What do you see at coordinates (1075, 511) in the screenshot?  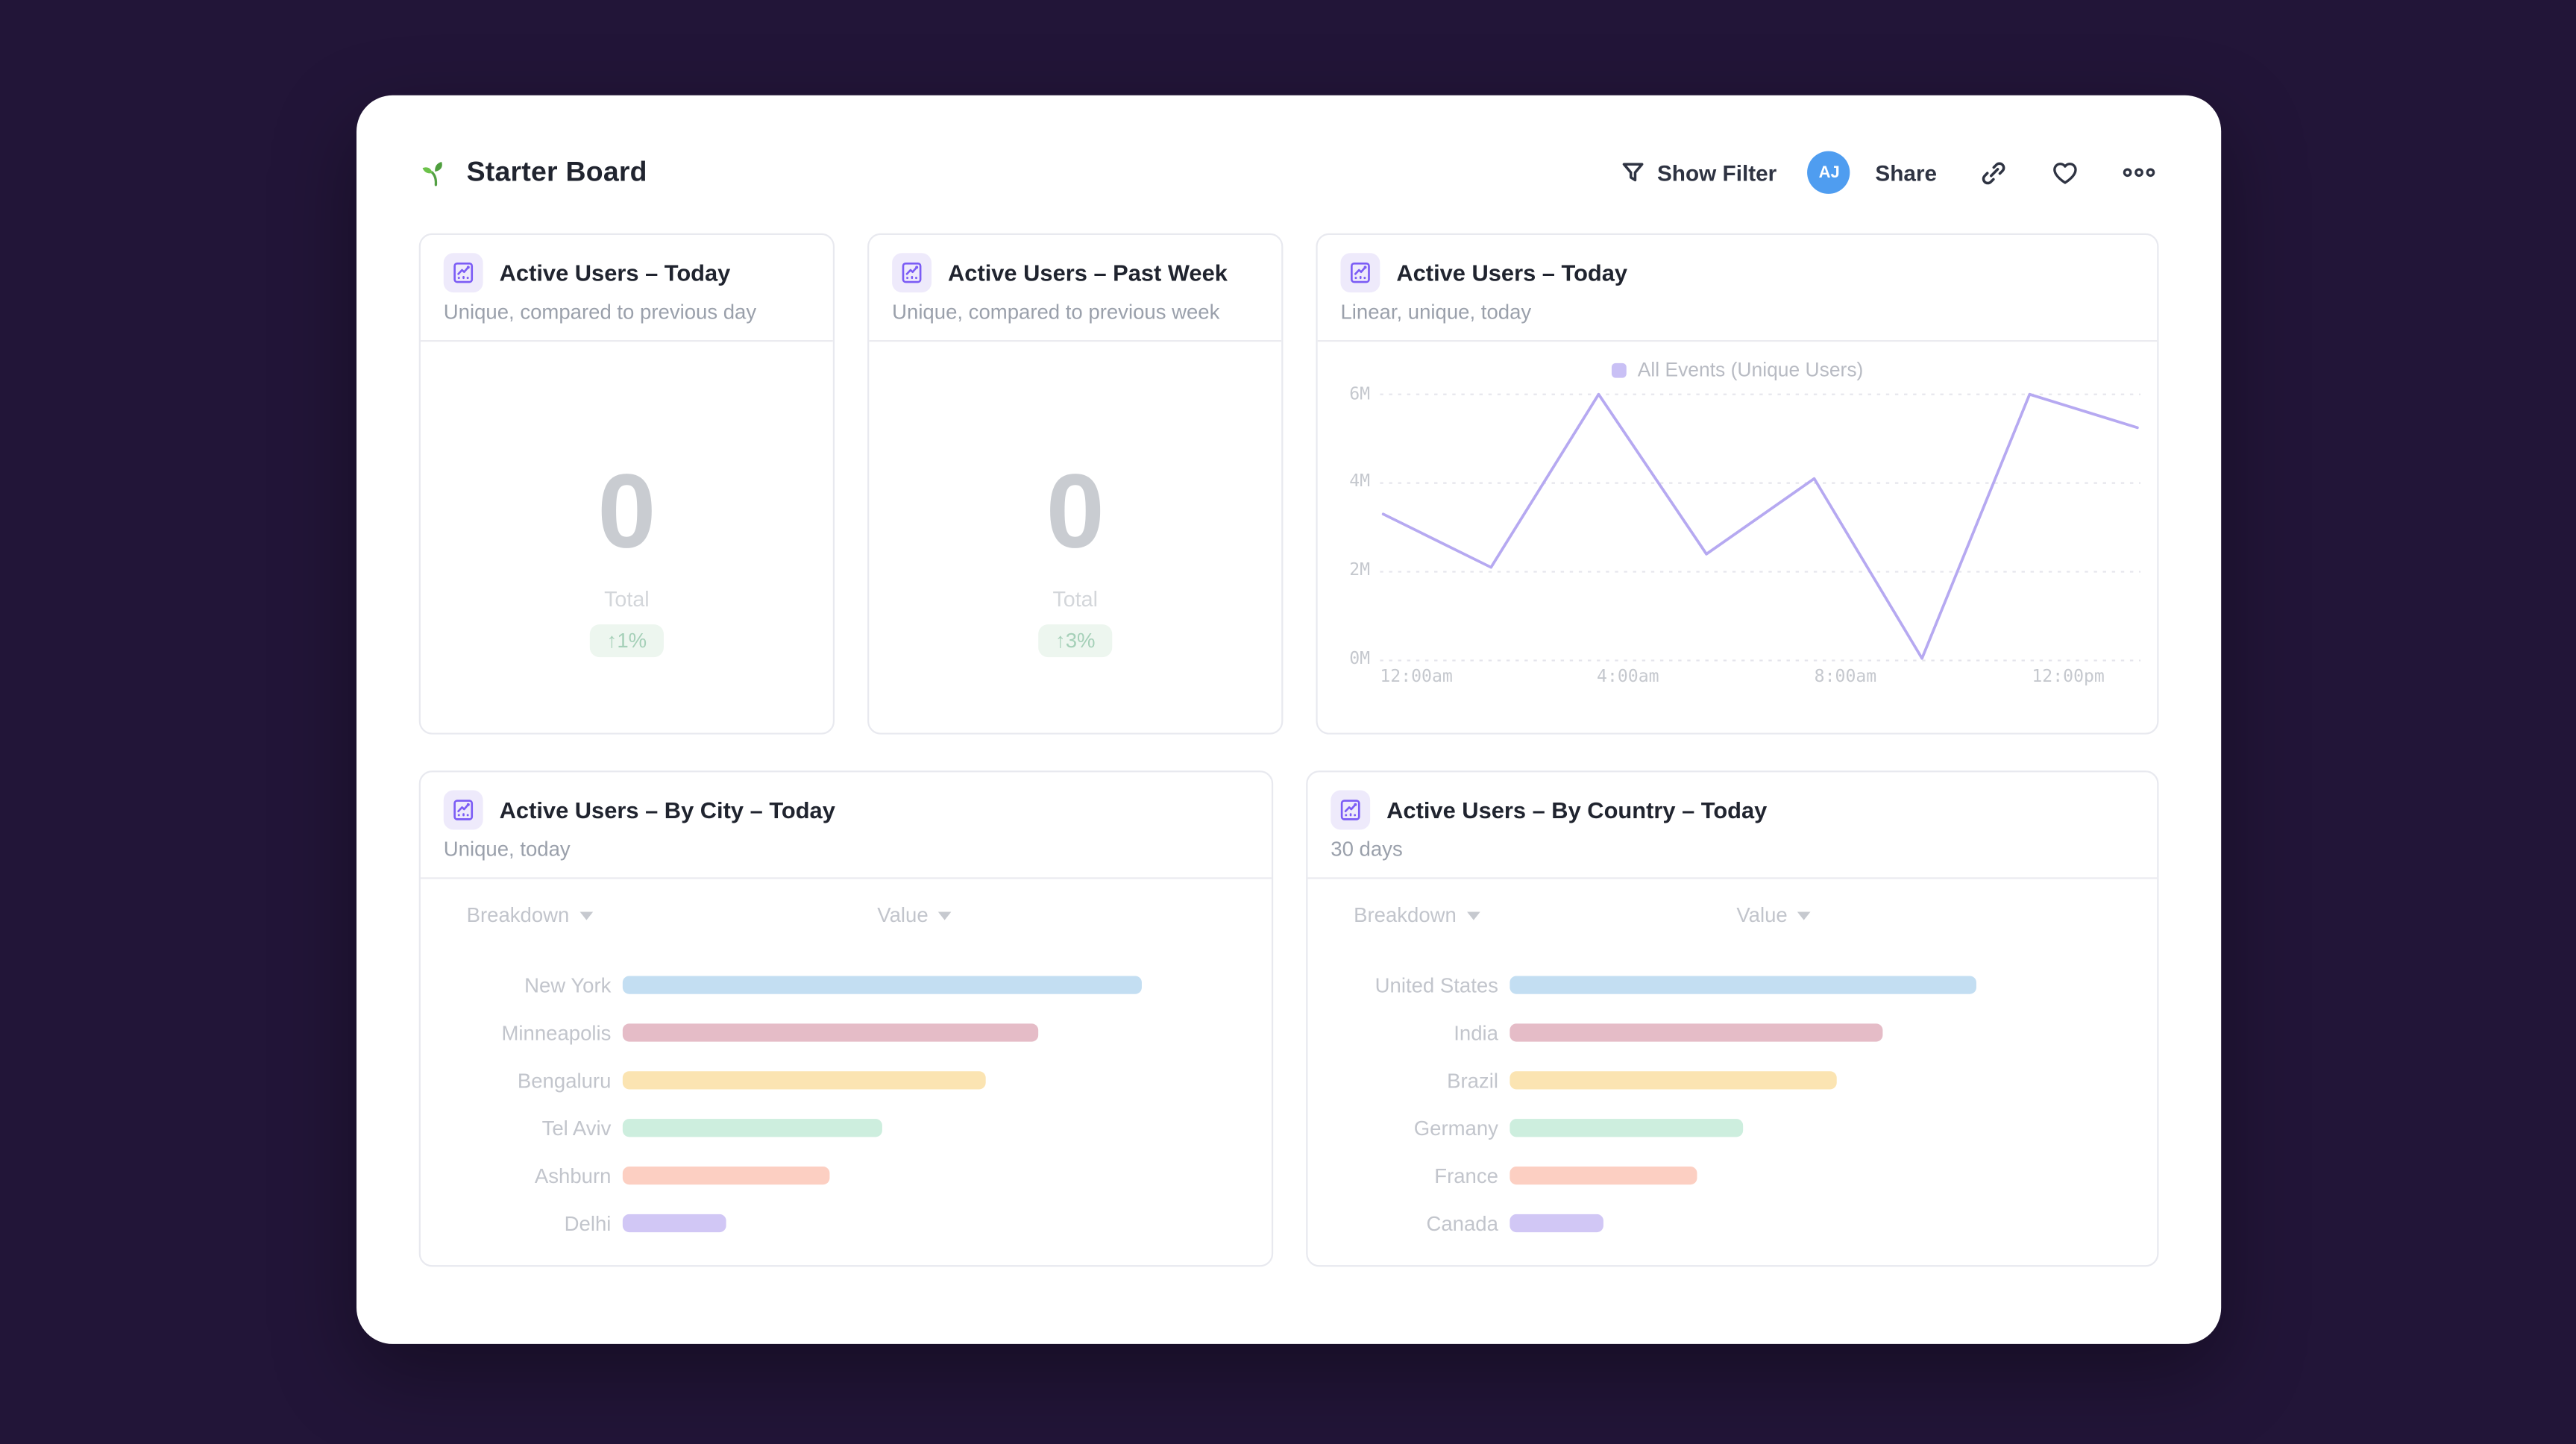 I see `kpi-value: 0` at bounding box center [1075, 511].